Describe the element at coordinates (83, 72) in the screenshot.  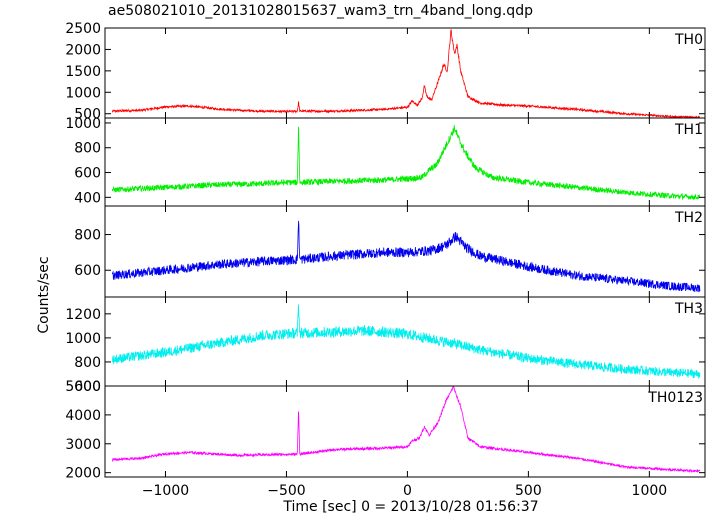
I see `y-tick-label: 1500` at that location.